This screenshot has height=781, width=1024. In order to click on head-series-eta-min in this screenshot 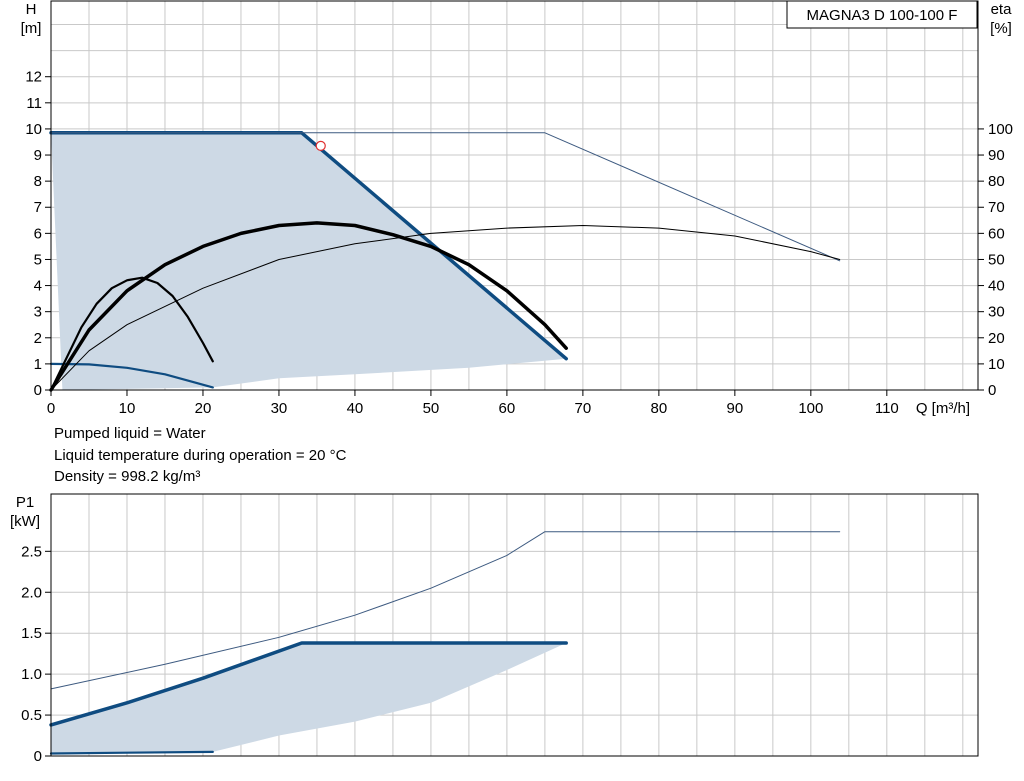, I will do `click(131, 334)`.